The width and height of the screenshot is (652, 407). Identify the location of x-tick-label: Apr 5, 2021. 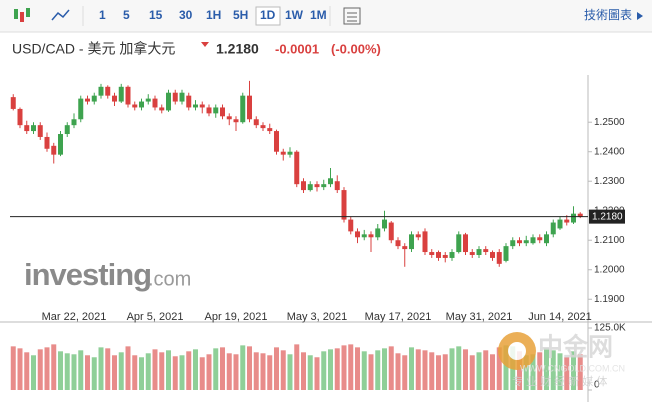
(155, 317).